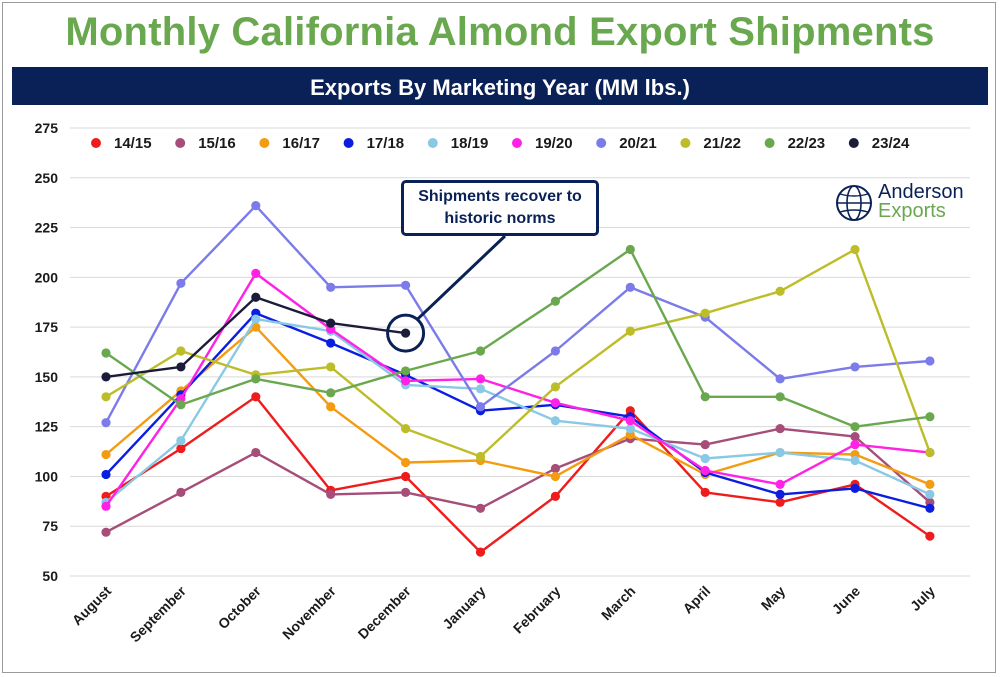  I want to click on chart-subtitle: Exports By Marketing Year (MM lbs.), so click(500, 87).